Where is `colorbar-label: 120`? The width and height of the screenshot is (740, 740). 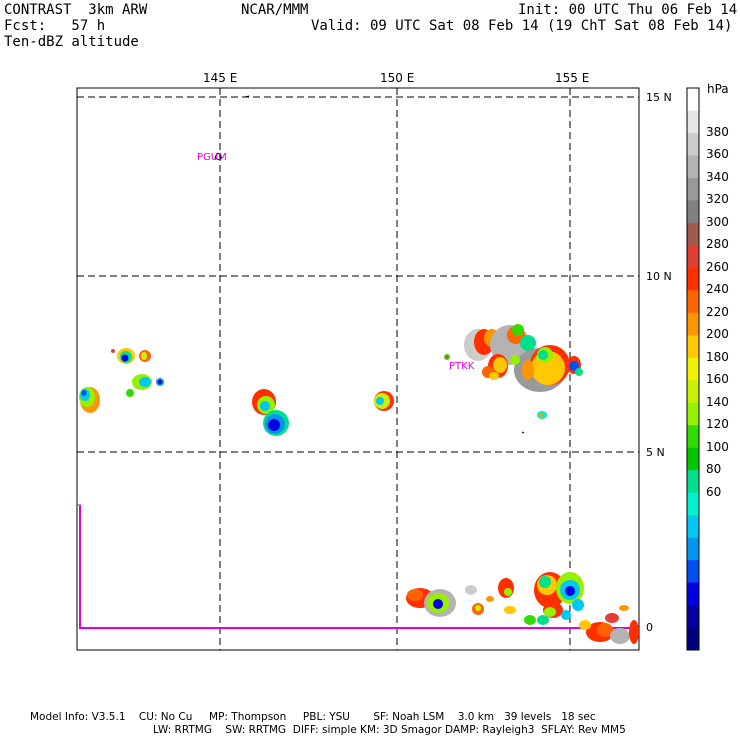 colorbar-label: 120 is located at coordinates (717, 424).